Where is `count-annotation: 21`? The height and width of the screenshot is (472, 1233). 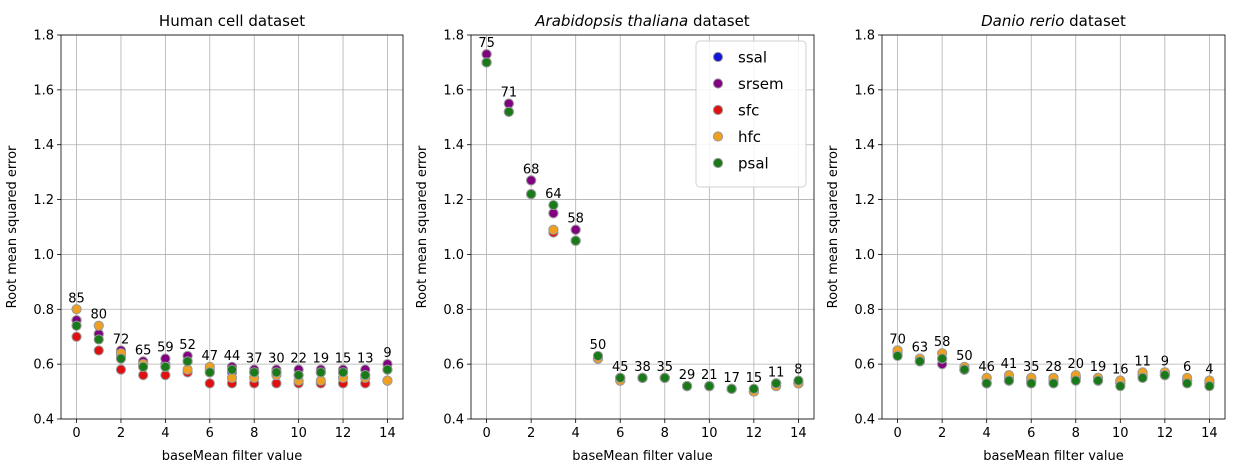 count-annotation: 21 is located at coordinates (709, 375).